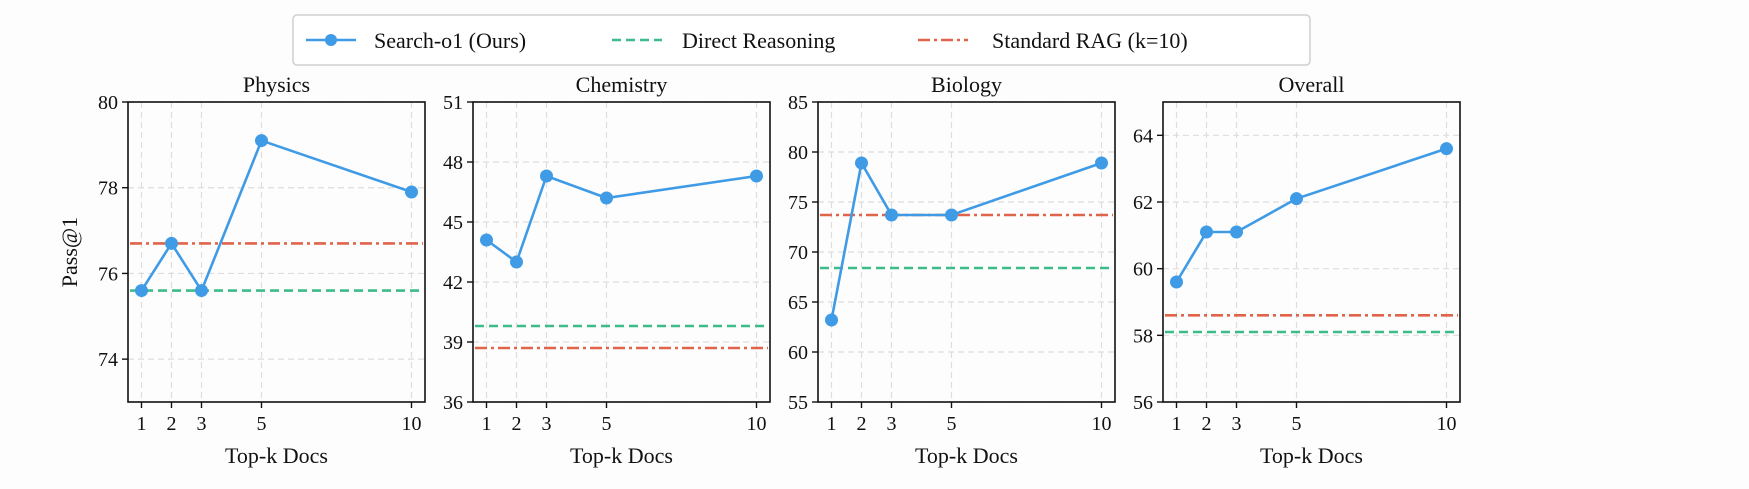  Describe the element at coordinates (453, 103) in the screenshot. I see `y-tick-label: 51` at that location.